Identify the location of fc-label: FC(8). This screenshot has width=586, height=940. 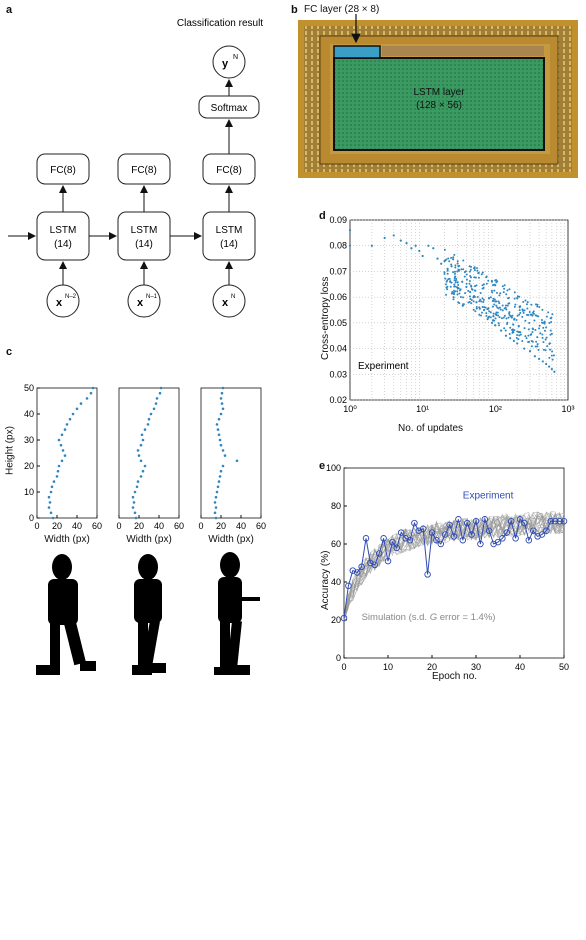
(63, 170).